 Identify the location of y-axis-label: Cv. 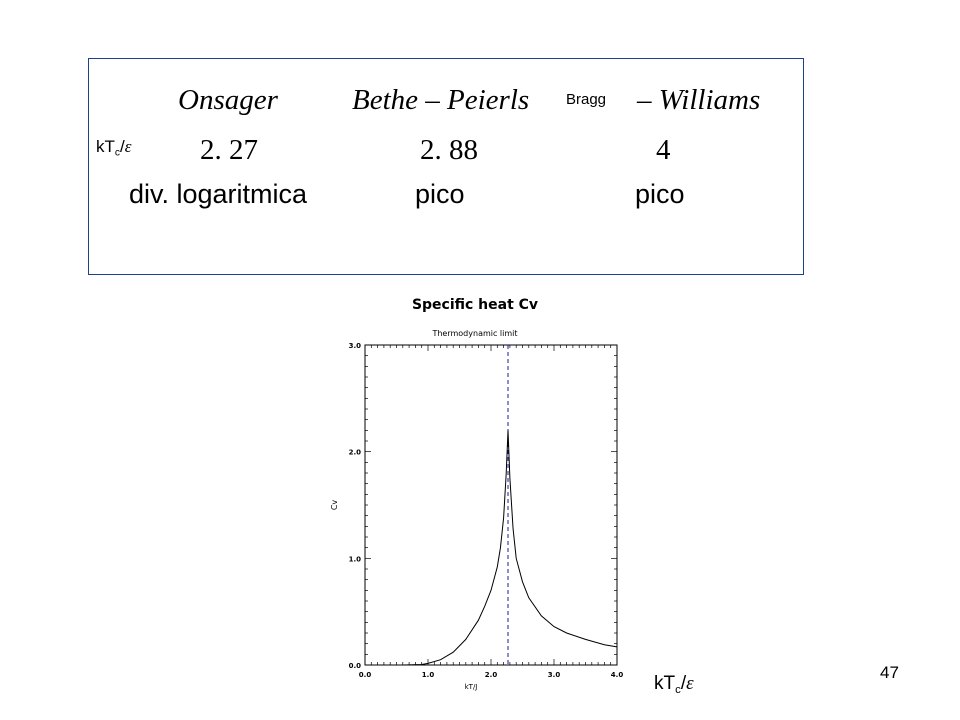
(334, 505).